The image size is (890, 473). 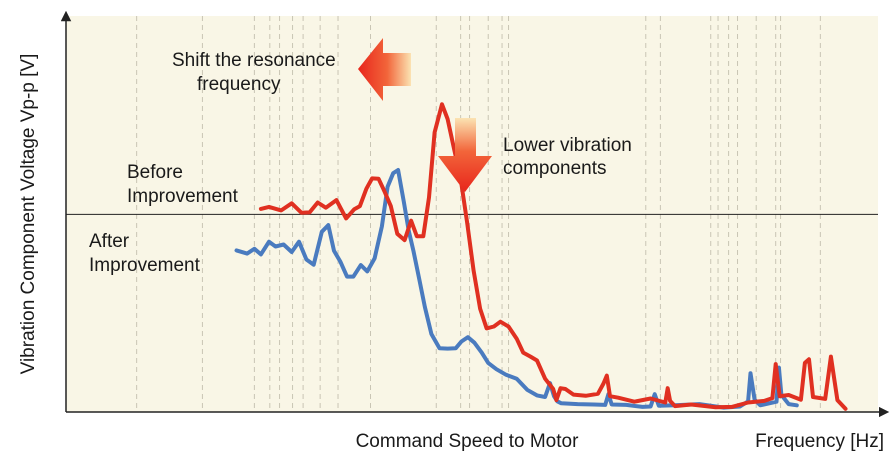 What do you see at coordinates (555, 168) in the screenshot?
I see `annotation-lower-line2: components` at bounding box center [555, 168].